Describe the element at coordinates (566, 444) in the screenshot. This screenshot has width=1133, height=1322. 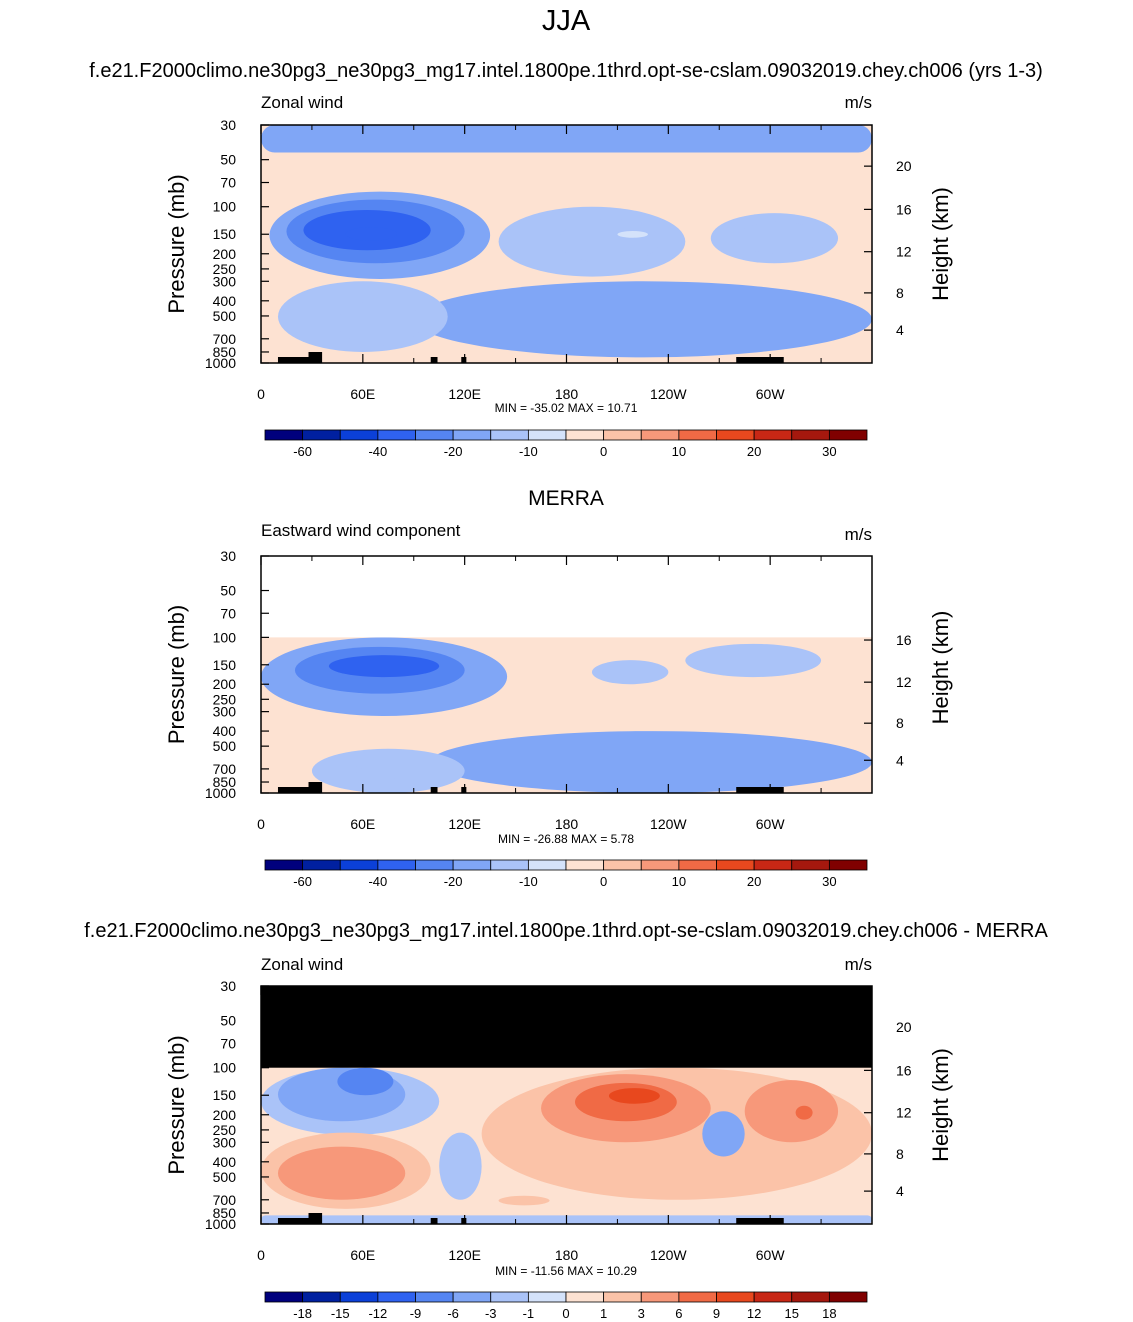
I see `colorbar: -60 -40 -20 -10 0 10 20 30` at that location.